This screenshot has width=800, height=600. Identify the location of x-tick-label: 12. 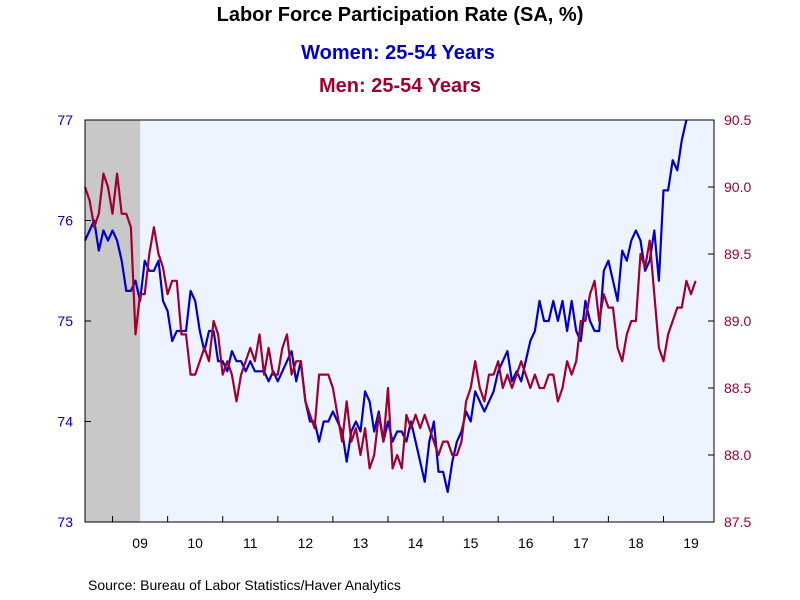
(306, 543).